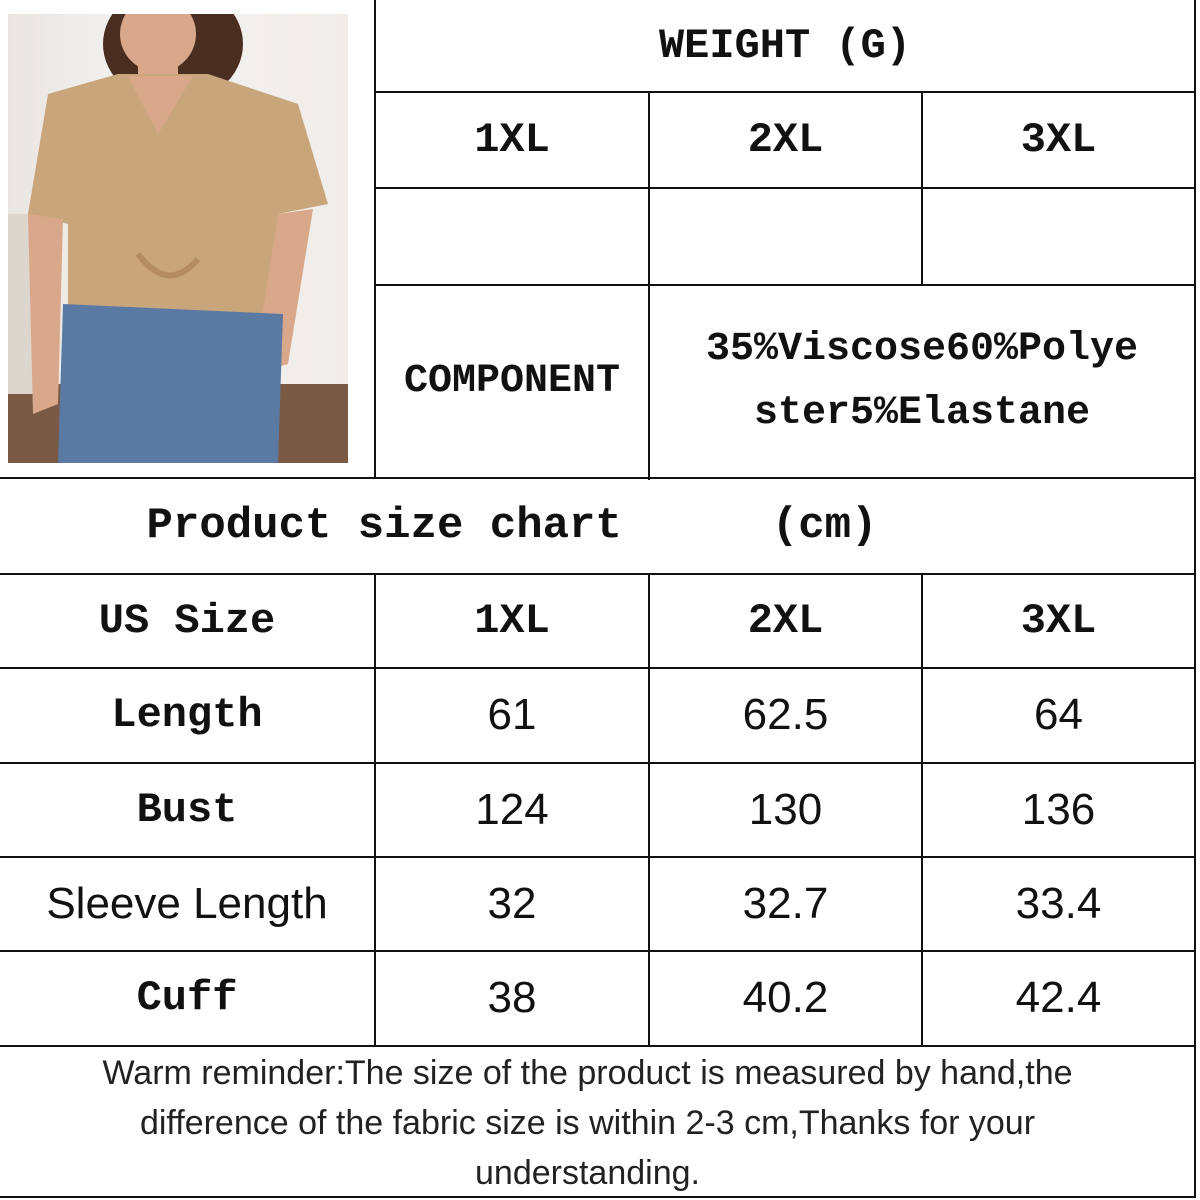 This screenshot has width=1200, height=1200. Describe the element at coordinates (785, 997) in the screenshot. I see `size-value-cell: 40.2` at that location.